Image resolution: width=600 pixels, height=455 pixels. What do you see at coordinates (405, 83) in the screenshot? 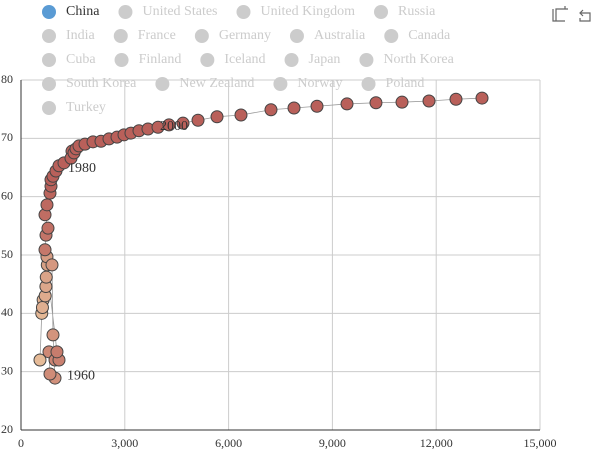
I see `legend-label: Poland` at bounding box center [405, 83].